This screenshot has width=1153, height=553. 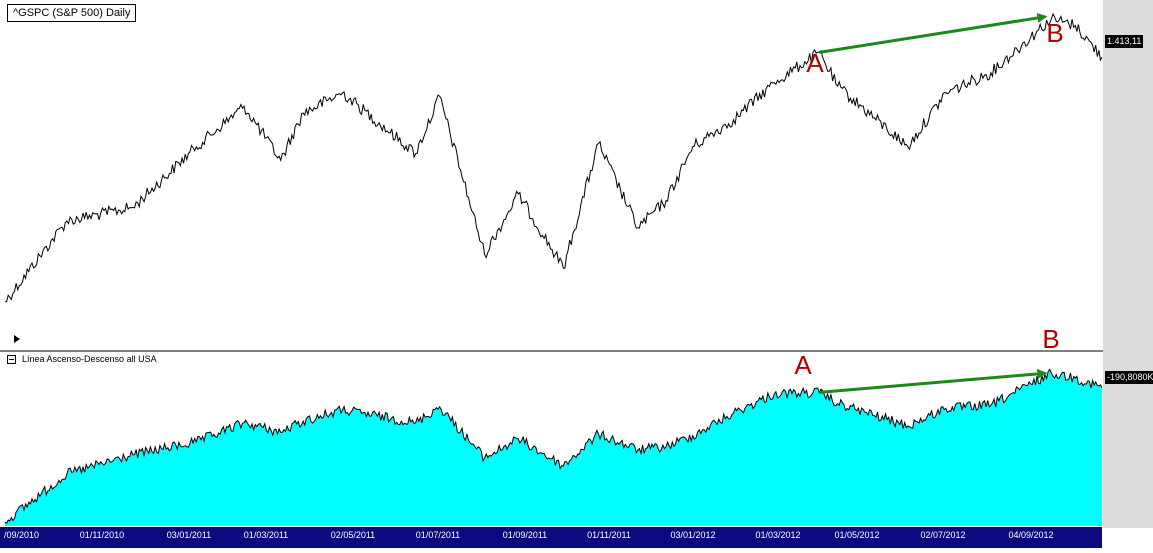 I want to click on date-axis-tick: 02/07/2012, so click(x=943, y=535).